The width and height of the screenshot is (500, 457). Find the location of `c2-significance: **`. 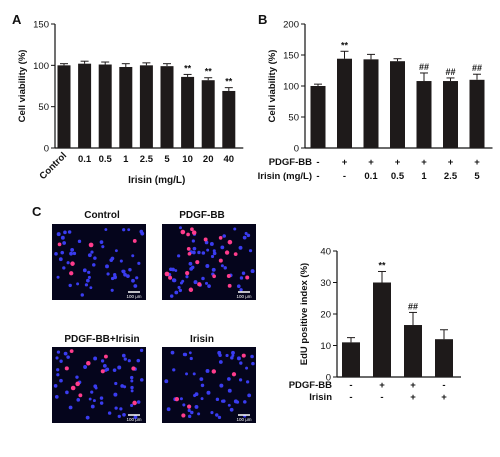

c2-significance: ** is located at coordinates (382, 265).